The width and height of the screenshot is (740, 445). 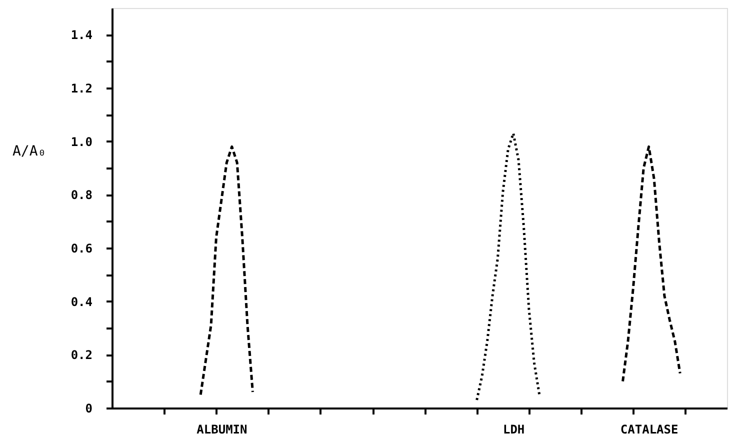 I want to click on x-tick-label: CATALASE, so click(x=649, y=429).